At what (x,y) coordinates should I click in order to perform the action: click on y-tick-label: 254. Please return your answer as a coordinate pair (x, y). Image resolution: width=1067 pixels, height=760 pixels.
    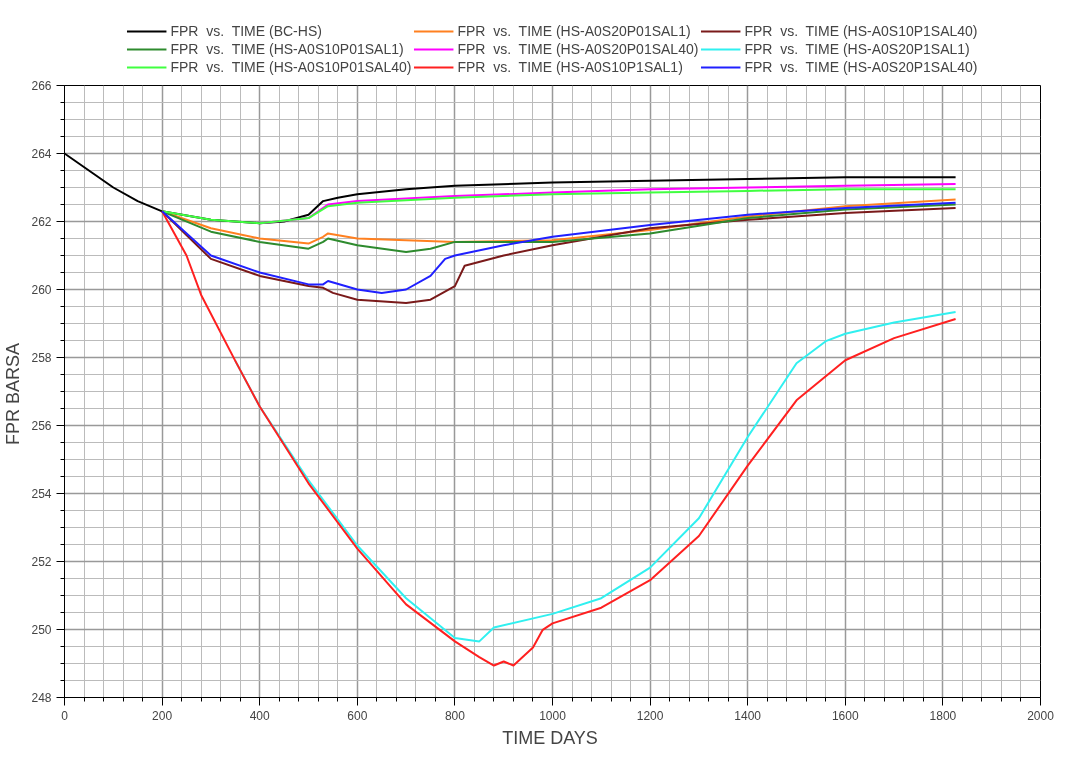
    Looking at the image, I should click on (41, 494).